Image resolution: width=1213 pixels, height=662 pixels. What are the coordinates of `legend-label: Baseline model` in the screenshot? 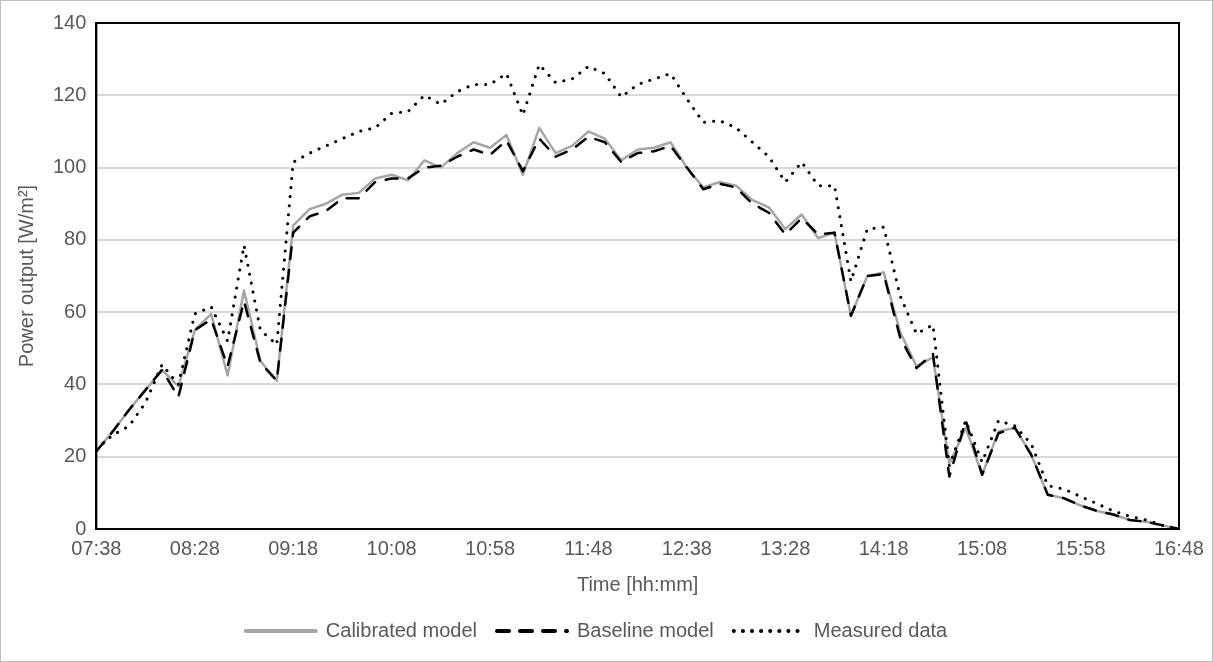 It's located at (645, 629).